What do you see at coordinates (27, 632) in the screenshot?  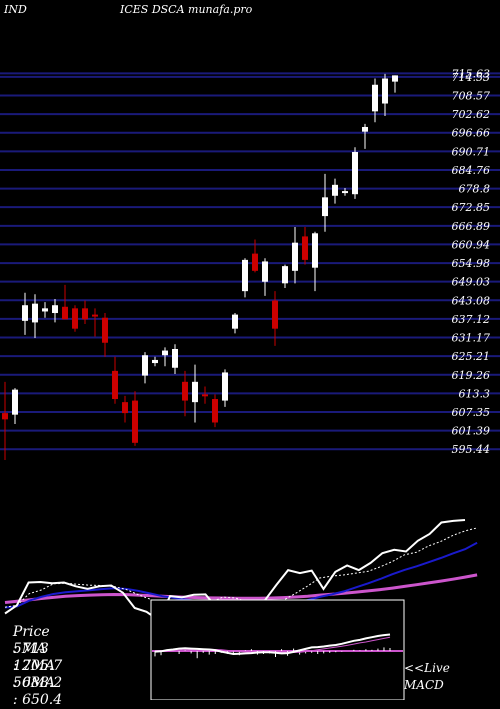 I see `price-readout: Price : 713` at bounding box center [27, 632].